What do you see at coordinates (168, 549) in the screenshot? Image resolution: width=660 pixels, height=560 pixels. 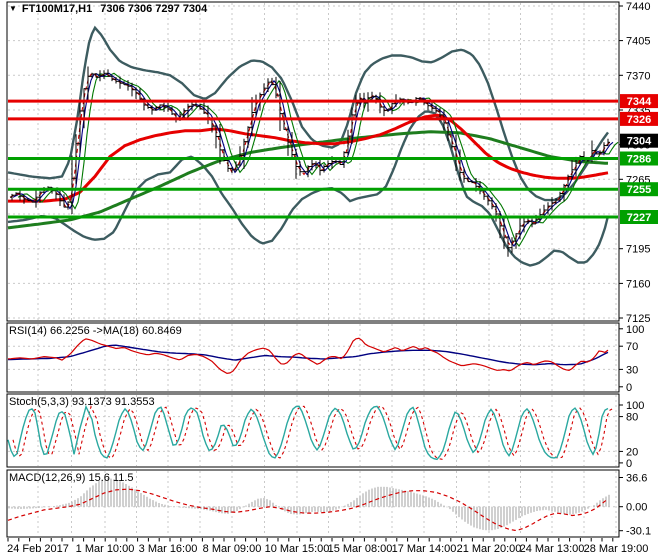 I see `svg-text: 3 Mar 16:00` at bounding box center [168, 549].